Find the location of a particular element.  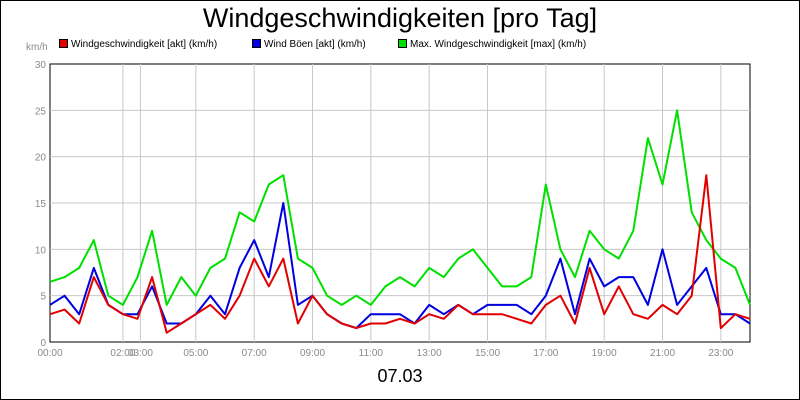

x-tick-label: 07:00 is located at coordinates (254, 353).